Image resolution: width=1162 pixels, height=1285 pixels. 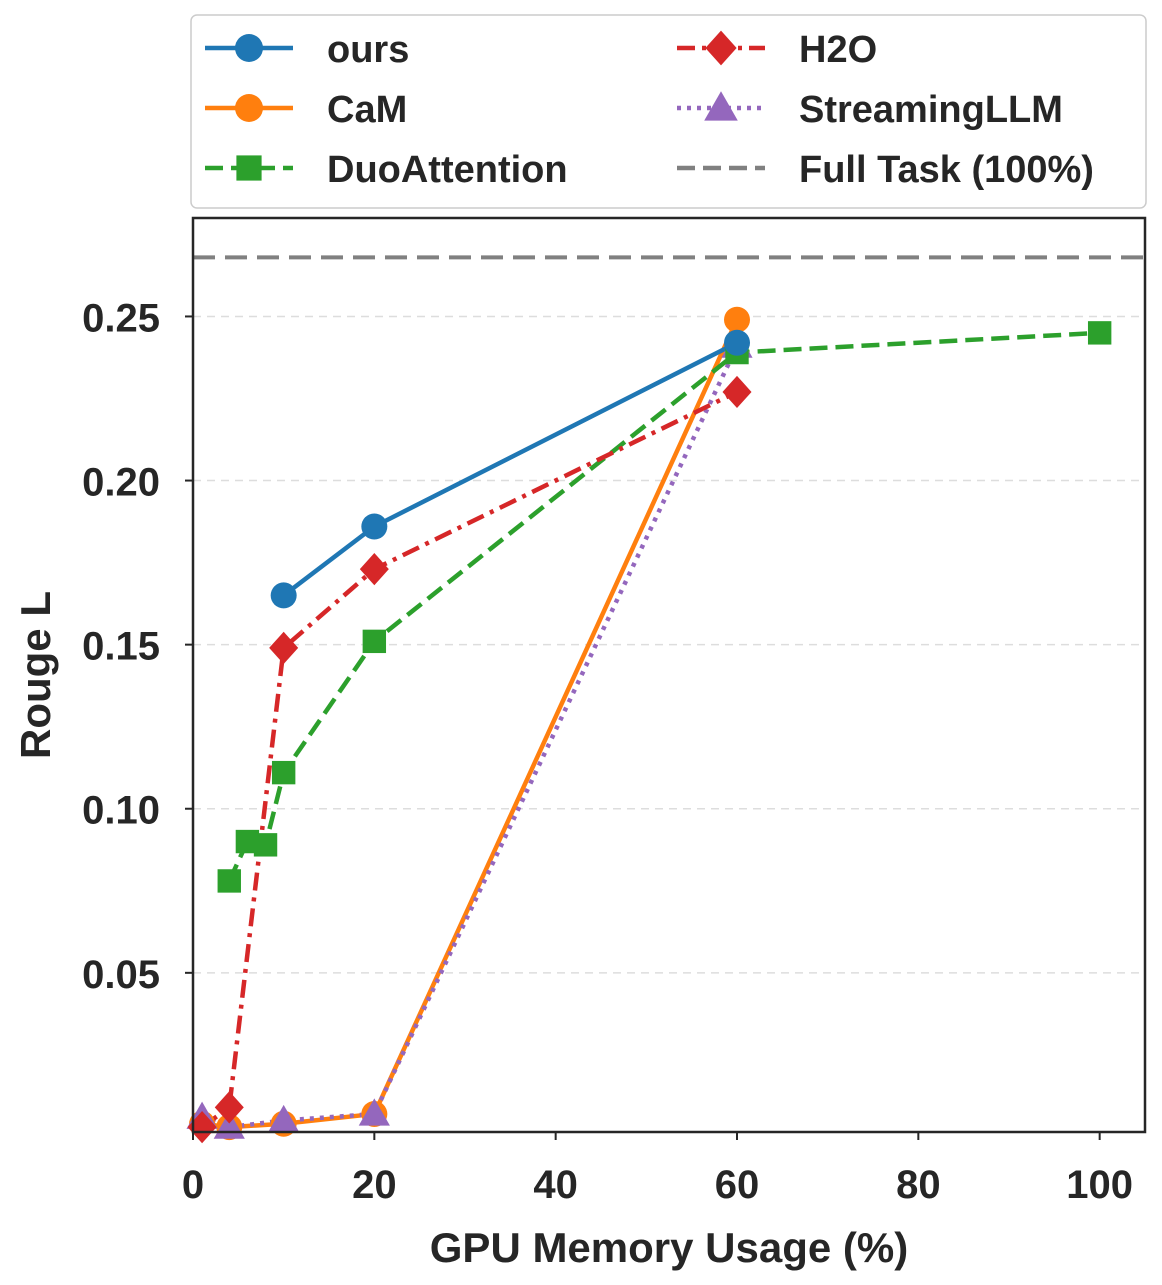 What do you see at coordinates (193, 1185) in the screenshot?
I see `x-tick-label: 0` at bounding box center [193, 1185].